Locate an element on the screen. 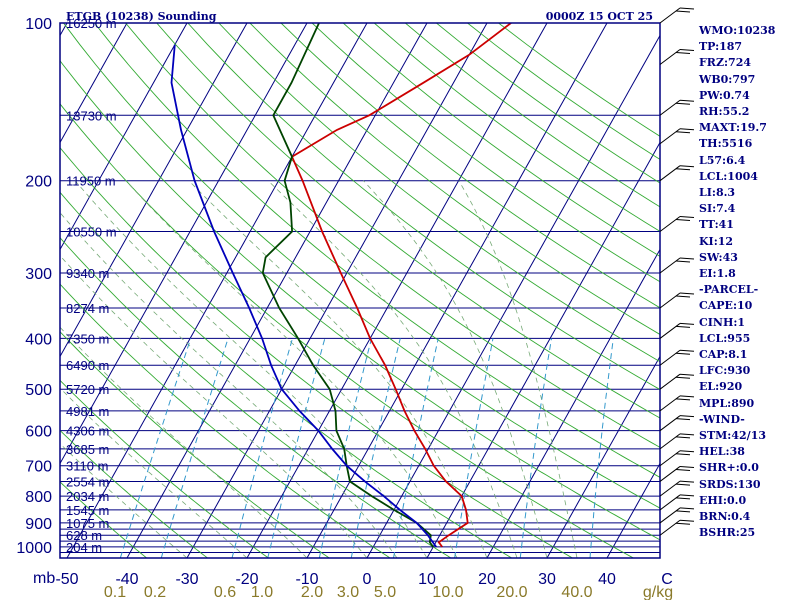 The image size is (800, 600). index-line: LFC:930 is located at coordinates (725, 371).